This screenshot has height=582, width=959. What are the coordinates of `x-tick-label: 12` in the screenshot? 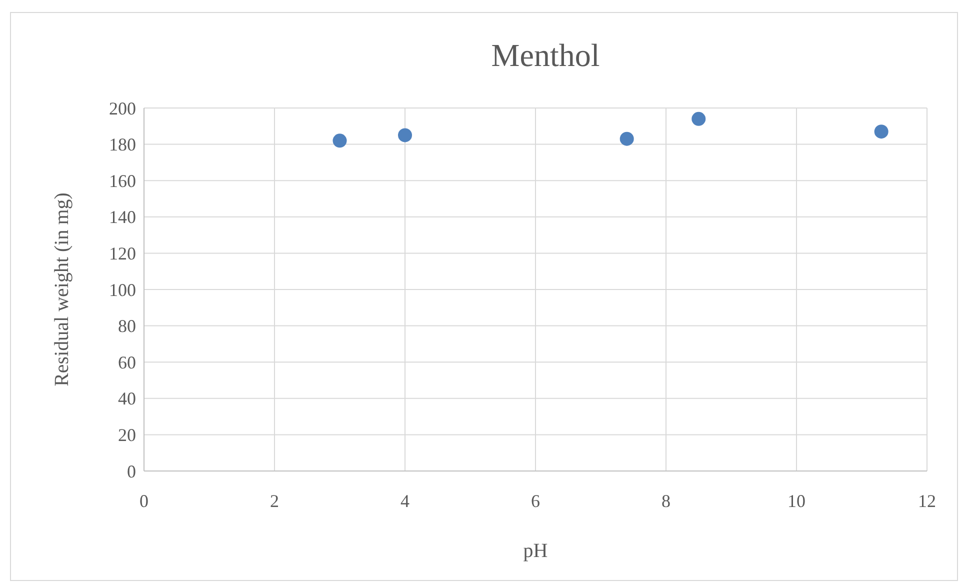 It's located at (927, 501).